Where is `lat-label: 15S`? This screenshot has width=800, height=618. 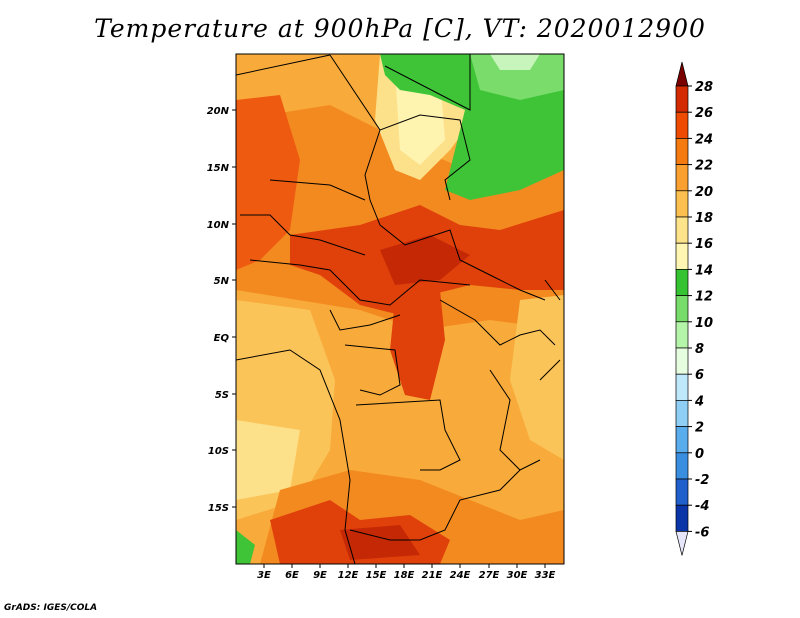 lat-label: 15S is located at coordinates (218, 508).